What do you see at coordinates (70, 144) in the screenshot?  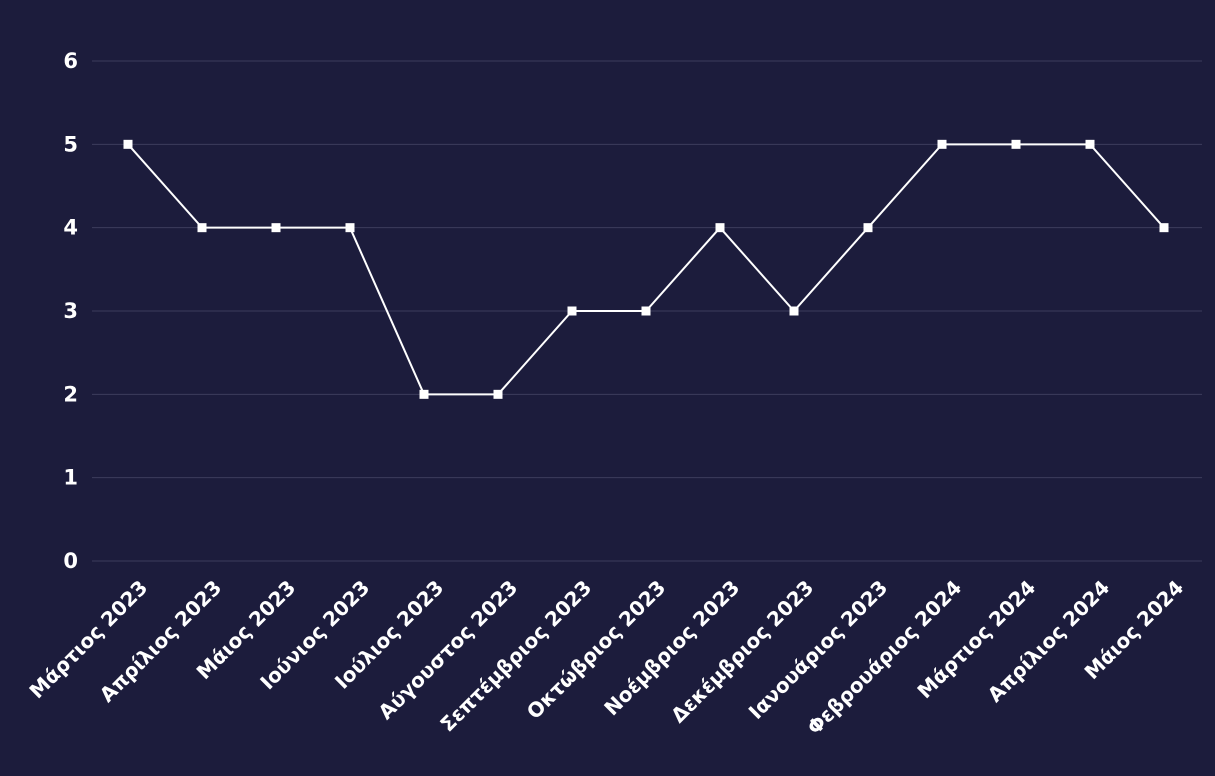 I see `y-tick-label: 5` at bounding box center [70, 144].